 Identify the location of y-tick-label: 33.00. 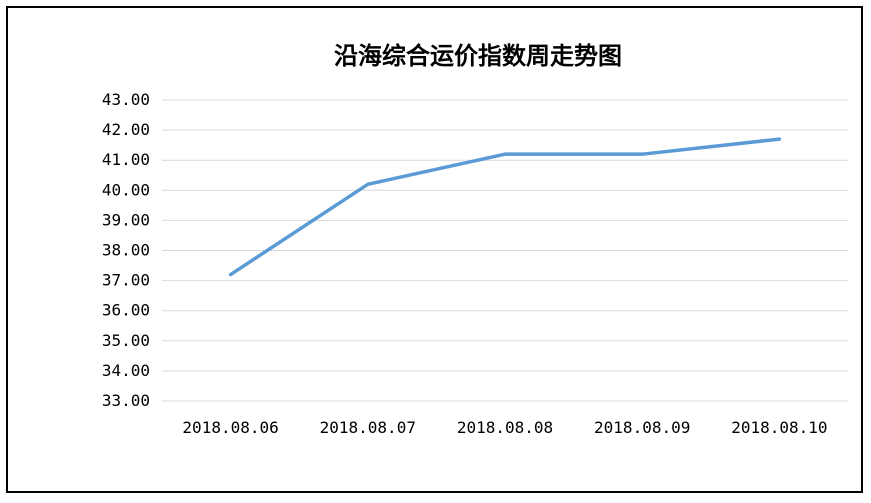
(126, 400).